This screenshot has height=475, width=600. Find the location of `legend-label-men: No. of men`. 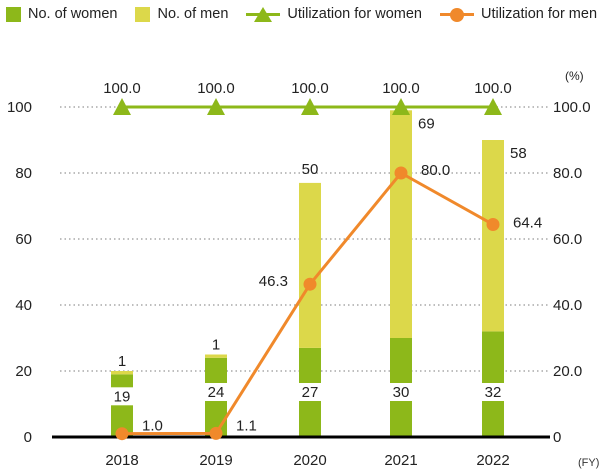

legend-label-men: No. of men is located at coordinates (193, 14).